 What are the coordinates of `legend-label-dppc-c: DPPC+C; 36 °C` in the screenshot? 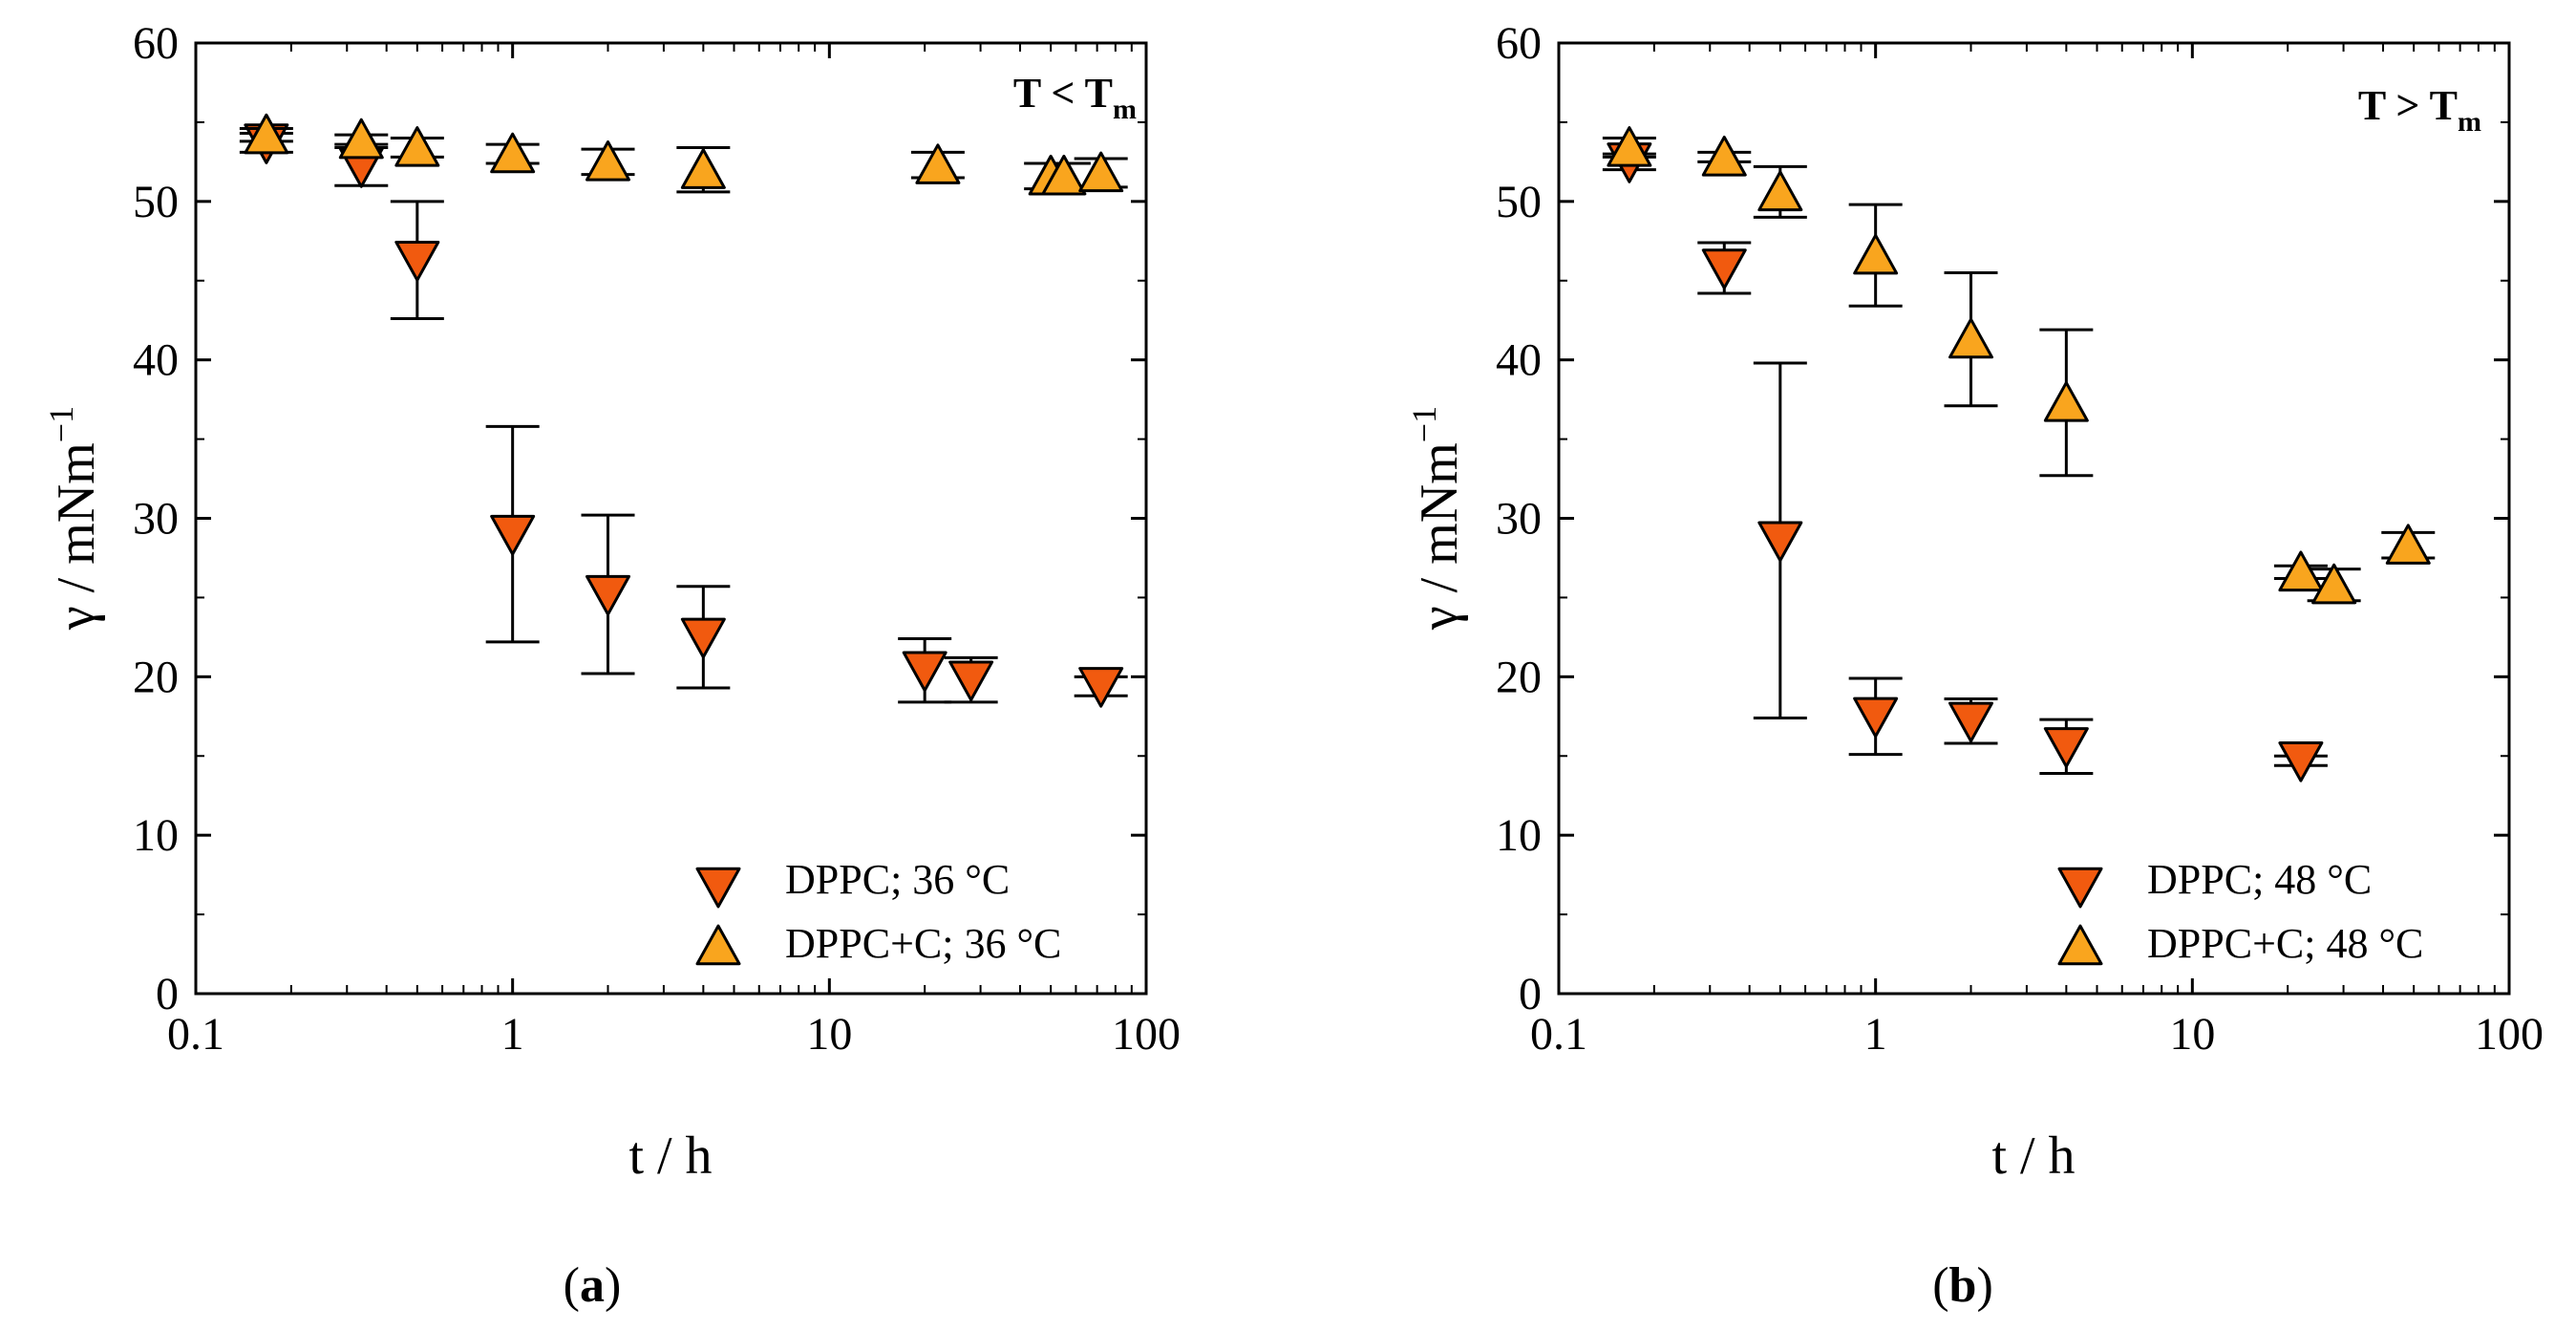 It's located at (923, 943).